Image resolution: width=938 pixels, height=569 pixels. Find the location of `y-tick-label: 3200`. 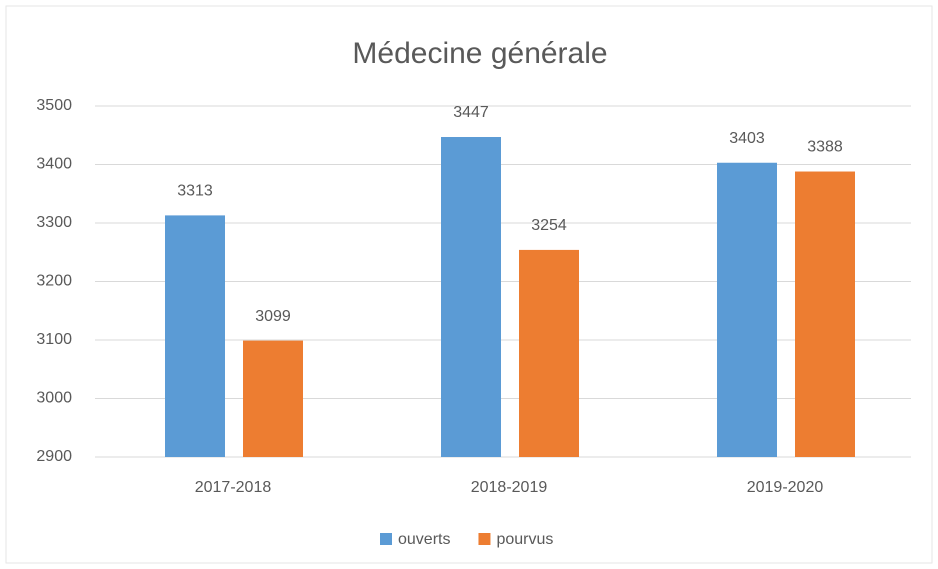

y-tick-label: 3200 is located at coordinates (54, 281).